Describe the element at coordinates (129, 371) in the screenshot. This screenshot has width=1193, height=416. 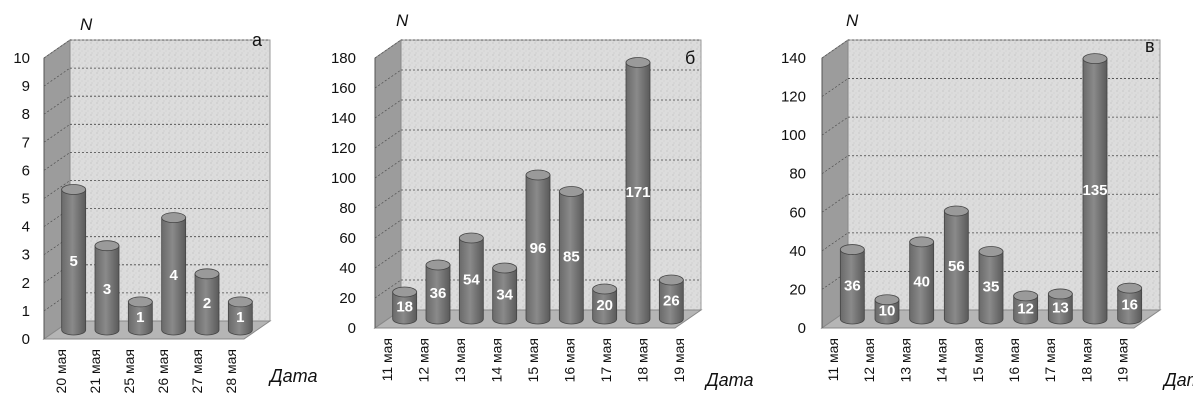
I see `x-tick-label: 25 мая` at that location.